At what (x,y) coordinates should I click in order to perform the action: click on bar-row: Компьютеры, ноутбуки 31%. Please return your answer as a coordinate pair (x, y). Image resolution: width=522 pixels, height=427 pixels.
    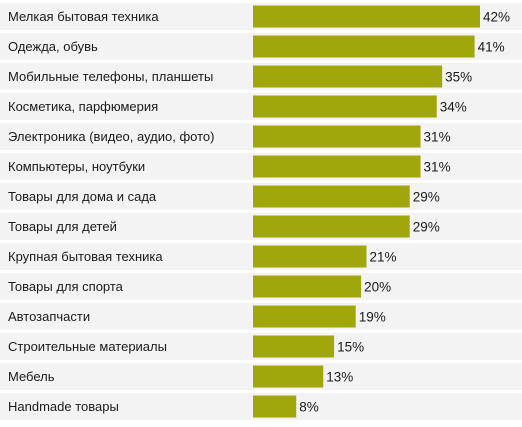
    Looking at the image, I should click on (261, 166).